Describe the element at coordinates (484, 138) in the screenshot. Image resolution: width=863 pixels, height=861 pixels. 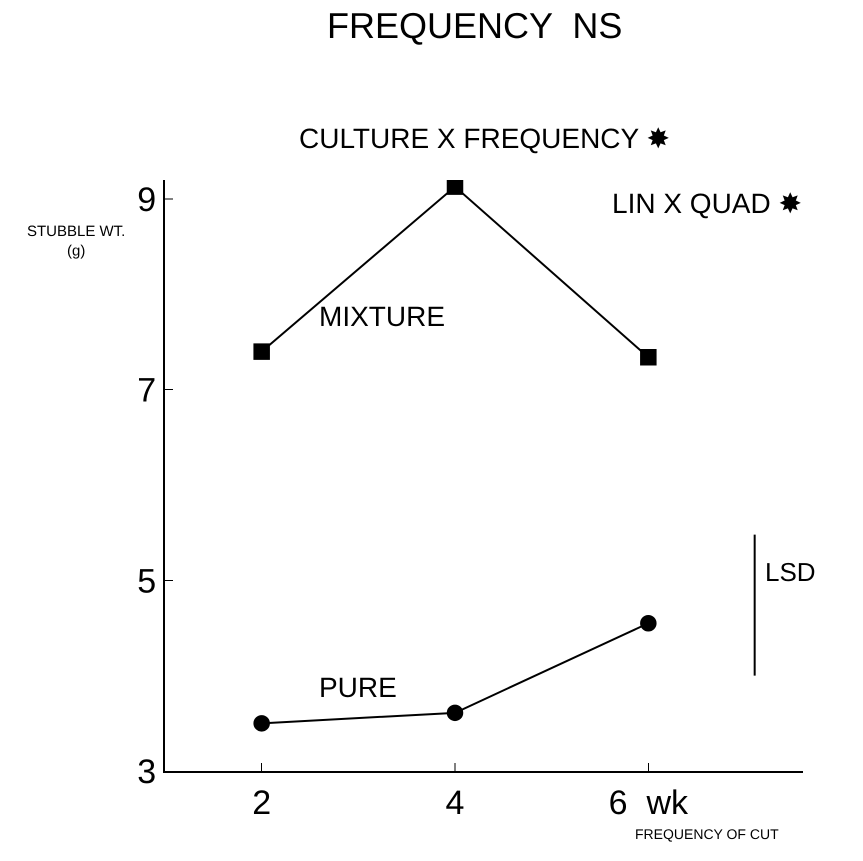
I see `text: CULTURE X FREQUENCY ✸` at that location.